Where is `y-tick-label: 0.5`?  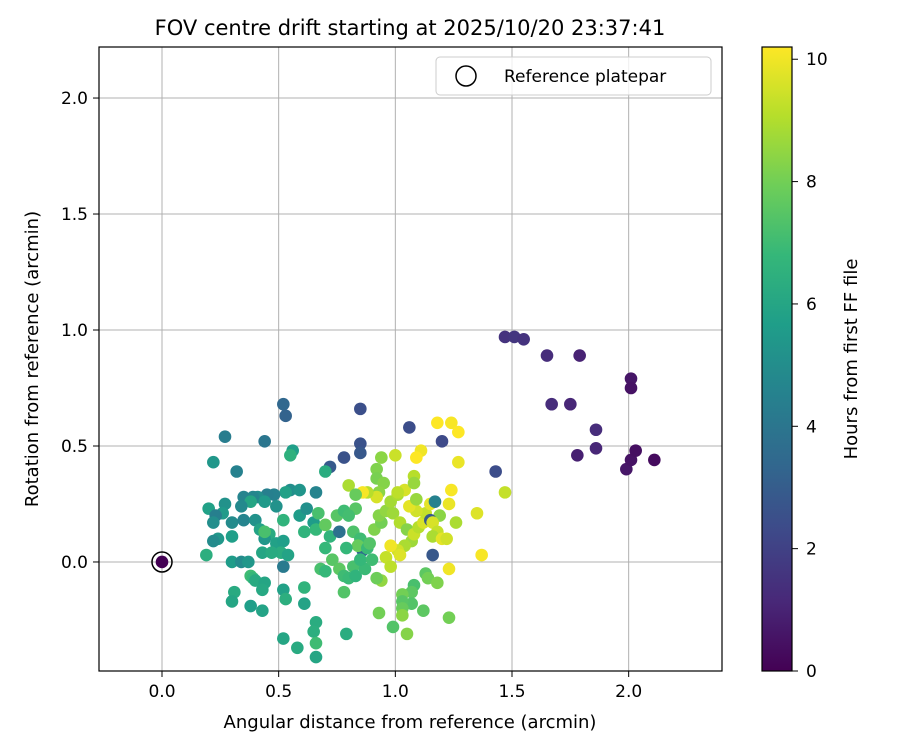 y-tick-label: 0.5 is located at coordinates (74, 447).